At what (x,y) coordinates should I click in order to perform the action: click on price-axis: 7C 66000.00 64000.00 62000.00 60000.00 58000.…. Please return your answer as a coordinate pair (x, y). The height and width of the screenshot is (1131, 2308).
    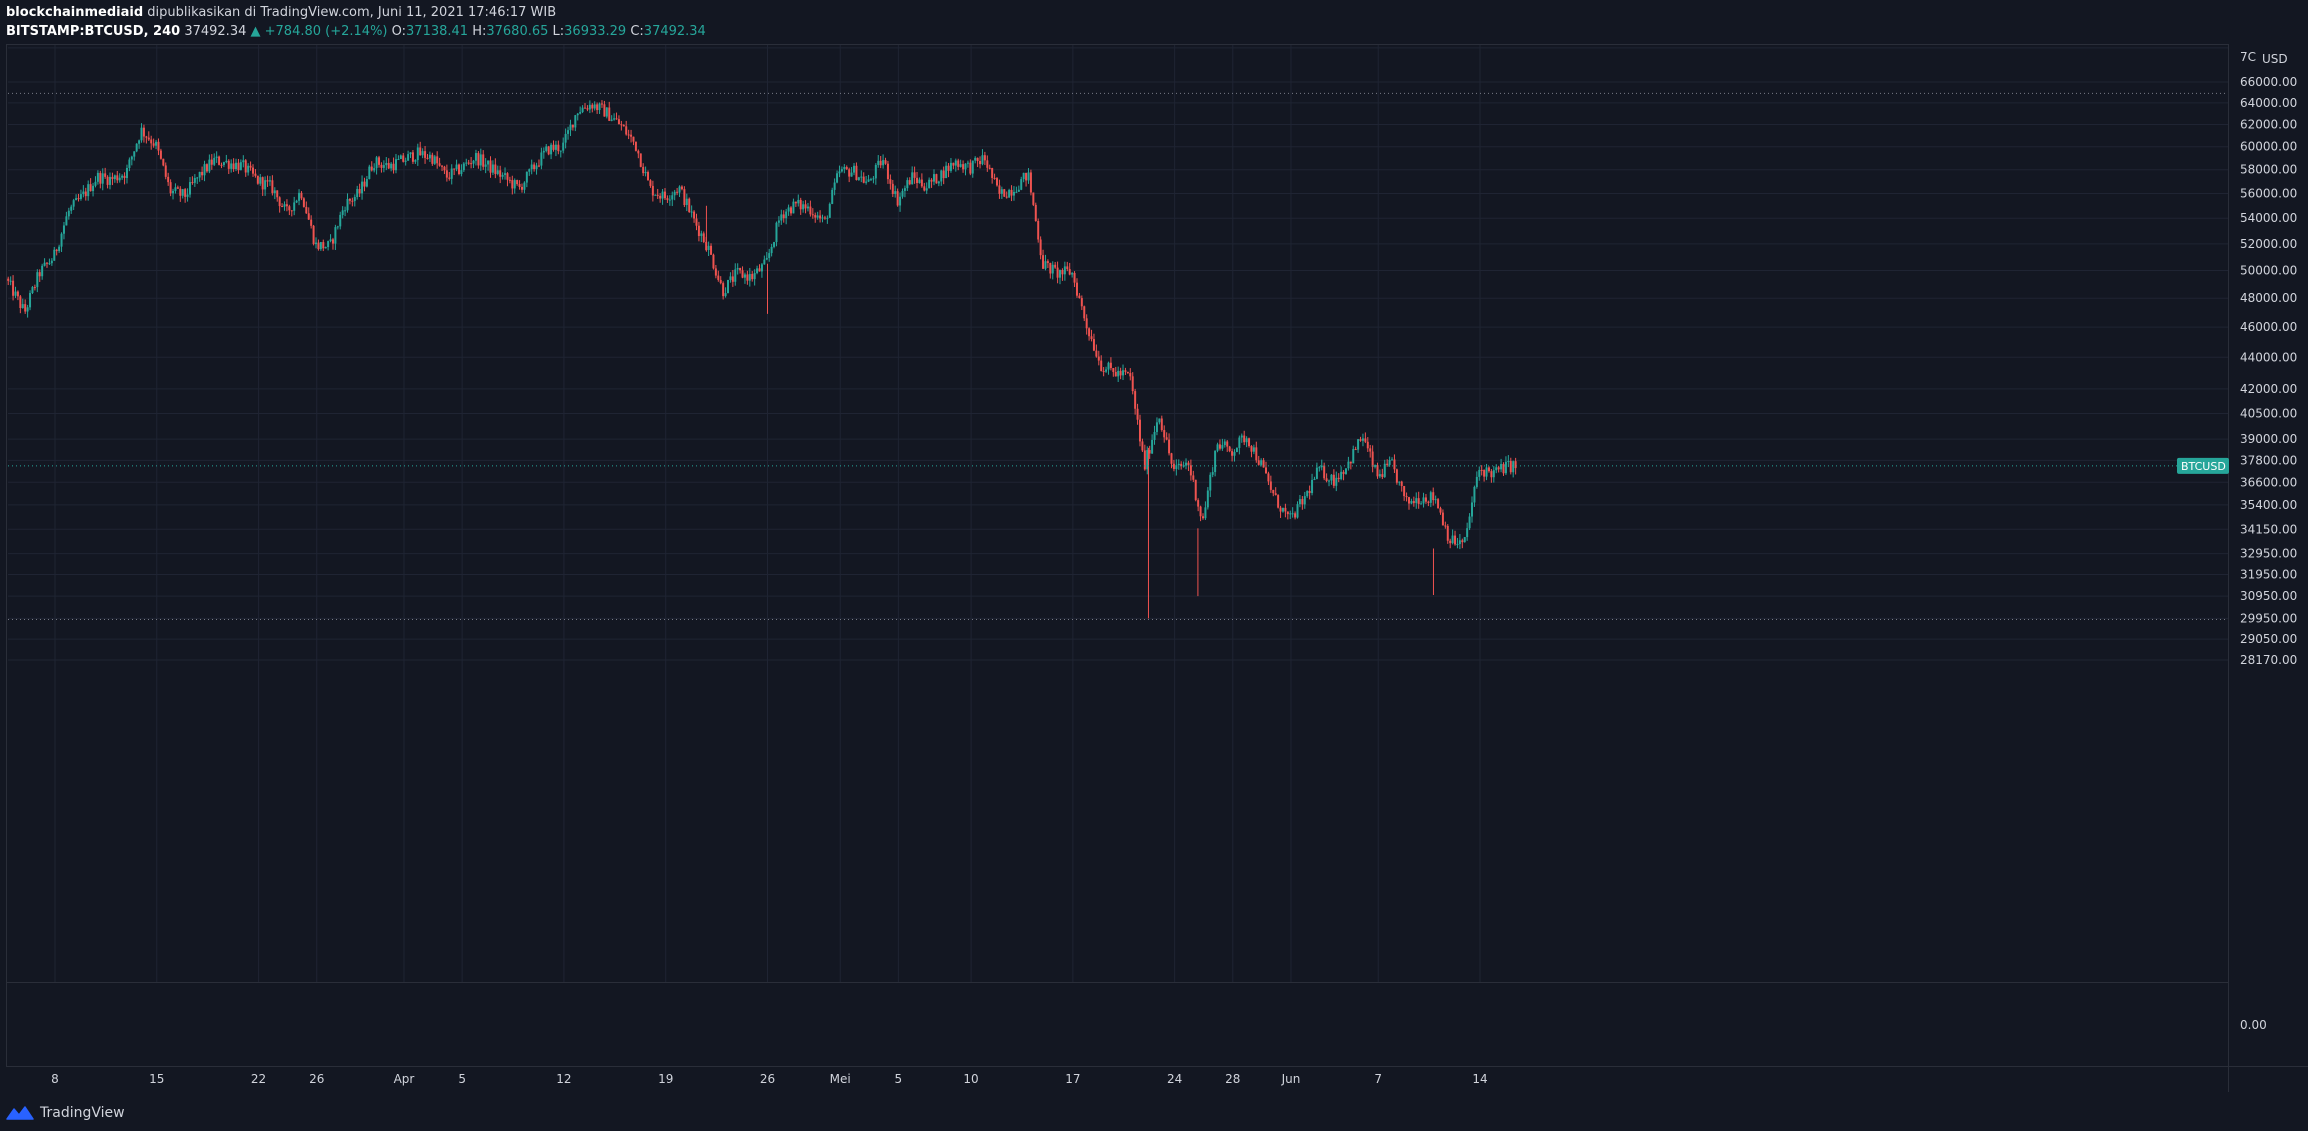
    Looking at the image, I should click on (2268, 358).